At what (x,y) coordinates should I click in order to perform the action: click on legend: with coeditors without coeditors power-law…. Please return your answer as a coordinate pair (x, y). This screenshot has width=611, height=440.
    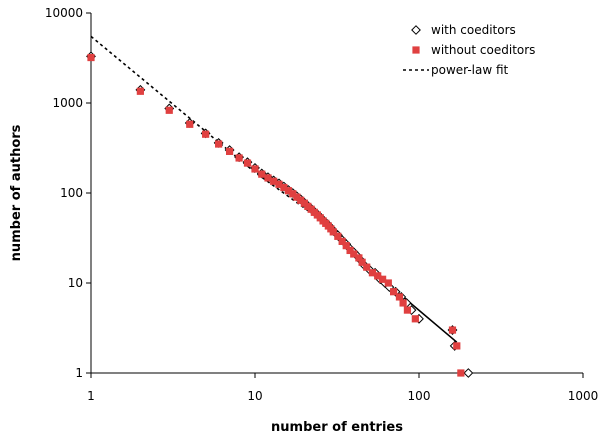
    Looking at the image, I should click on (469, 50).